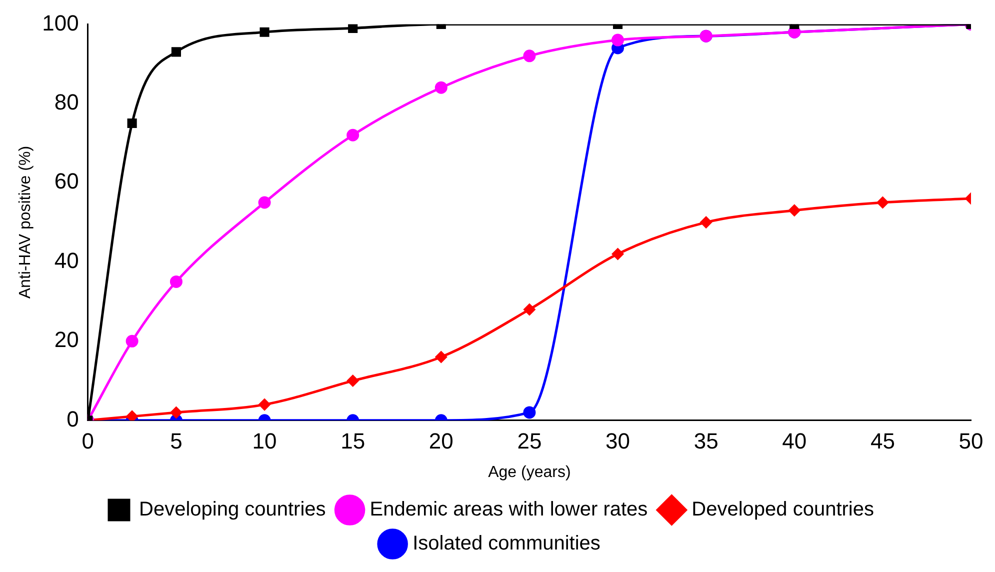 Image resolution: width=995 pixels, height=572 pixels. What do you see at coordinates (882, 441) in the screenshot?
I see `x-tick-label: 45` at bounding box center [882, 441].